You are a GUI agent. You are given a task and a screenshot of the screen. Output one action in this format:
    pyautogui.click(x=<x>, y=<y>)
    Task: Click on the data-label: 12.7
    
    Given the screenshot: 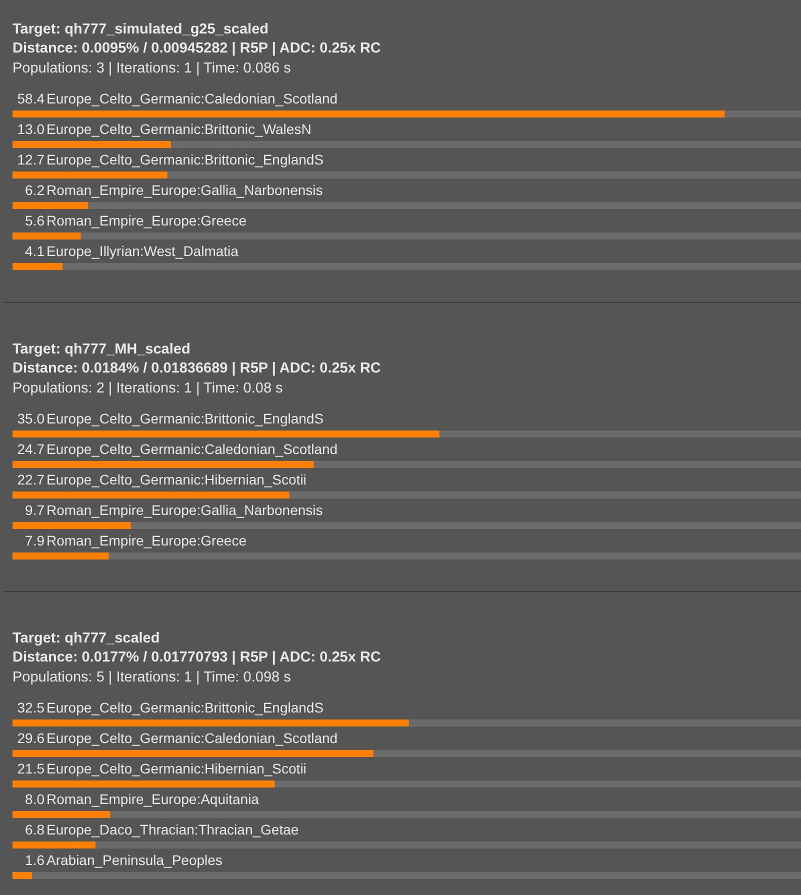 What is the action you would take?
    pyautogui.click(x=31, y=160)
    